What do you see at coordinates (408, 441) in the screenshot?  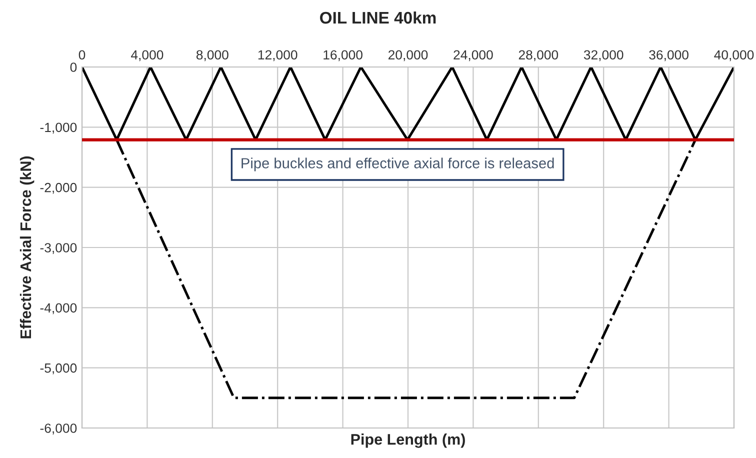 I see `x-axis-title: Pipe Length (m)` at bounding box center [408, 441].